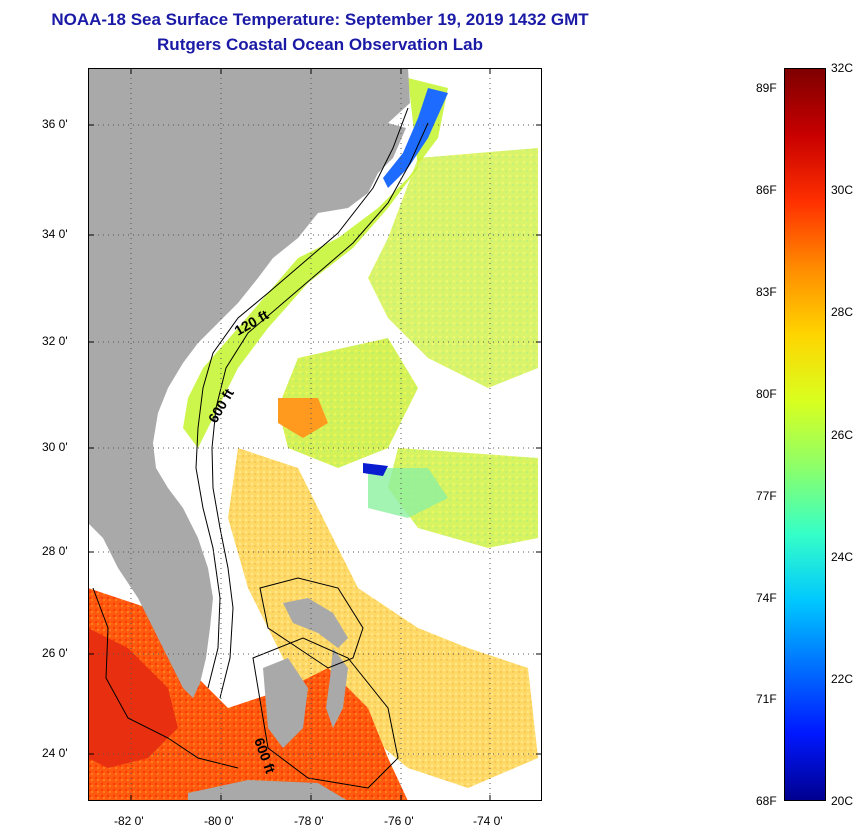 The image size is (865, 832). Describe the element at coordinates (766, 394) in the screenshot. I see `colorbar-label-80f: 80F` at that location.